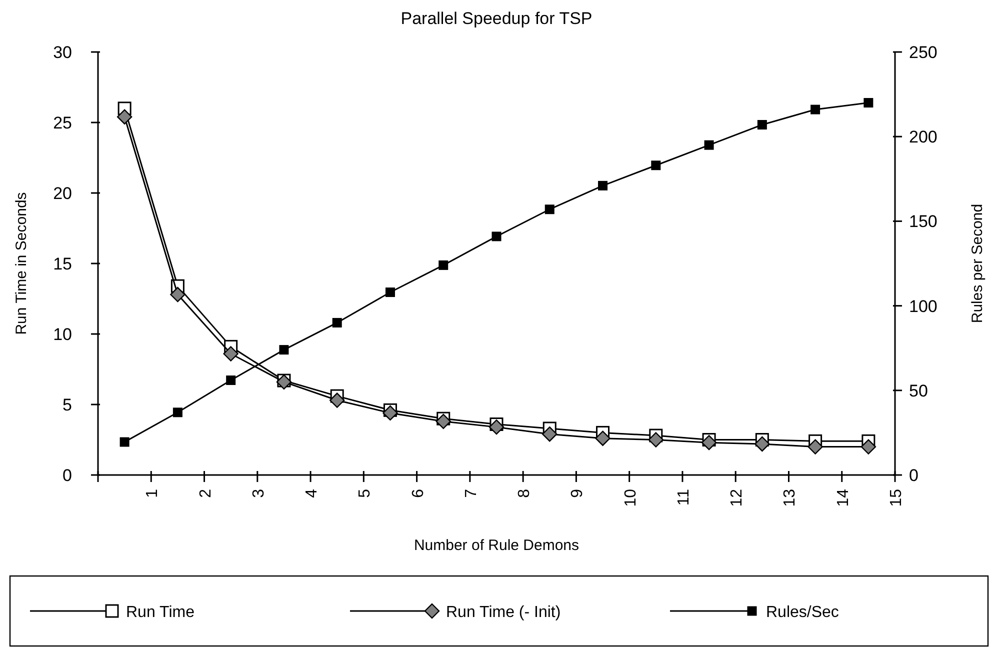 The width and height of the screenshot is (1000, 652). I want to click on y-tick-label: 30, so click(62, 52).